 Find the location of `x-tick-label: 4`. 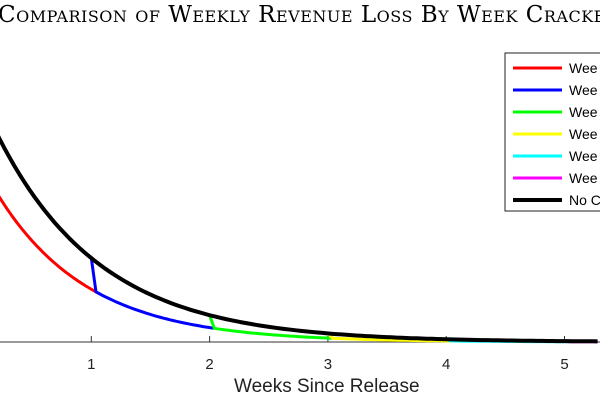

x-tick-label: 4 is located at coordinates (446, 364).